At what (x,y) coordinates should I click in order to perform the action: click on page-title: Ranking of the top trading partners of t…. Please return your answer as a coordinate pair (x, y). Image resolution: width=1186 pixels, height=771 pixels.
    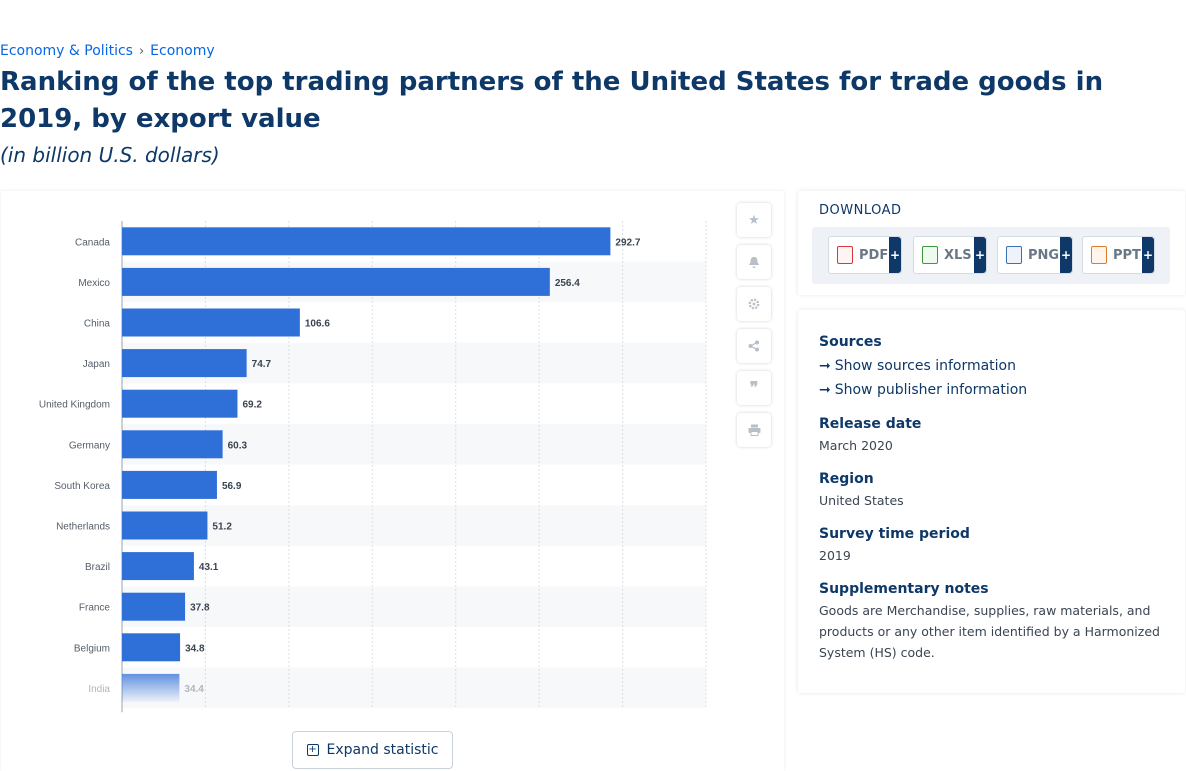
    Looking at the image, I should click on (552, 100).